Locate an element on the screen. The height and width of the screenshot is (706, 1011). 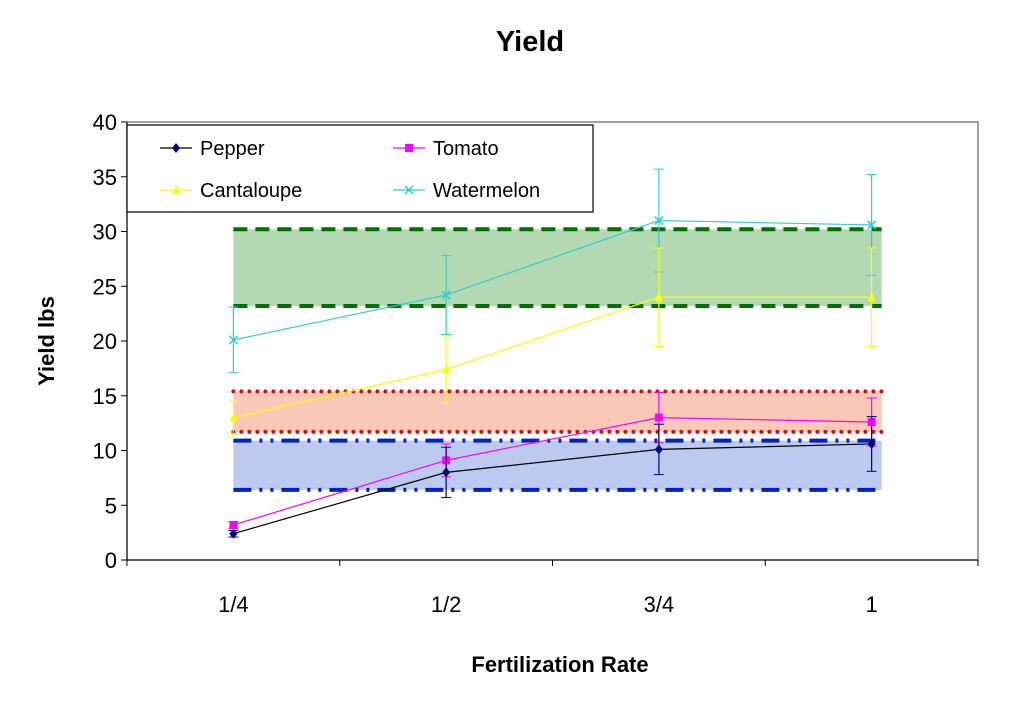
legend-item-tomato: Tomato is located at coordinates (446, 149).